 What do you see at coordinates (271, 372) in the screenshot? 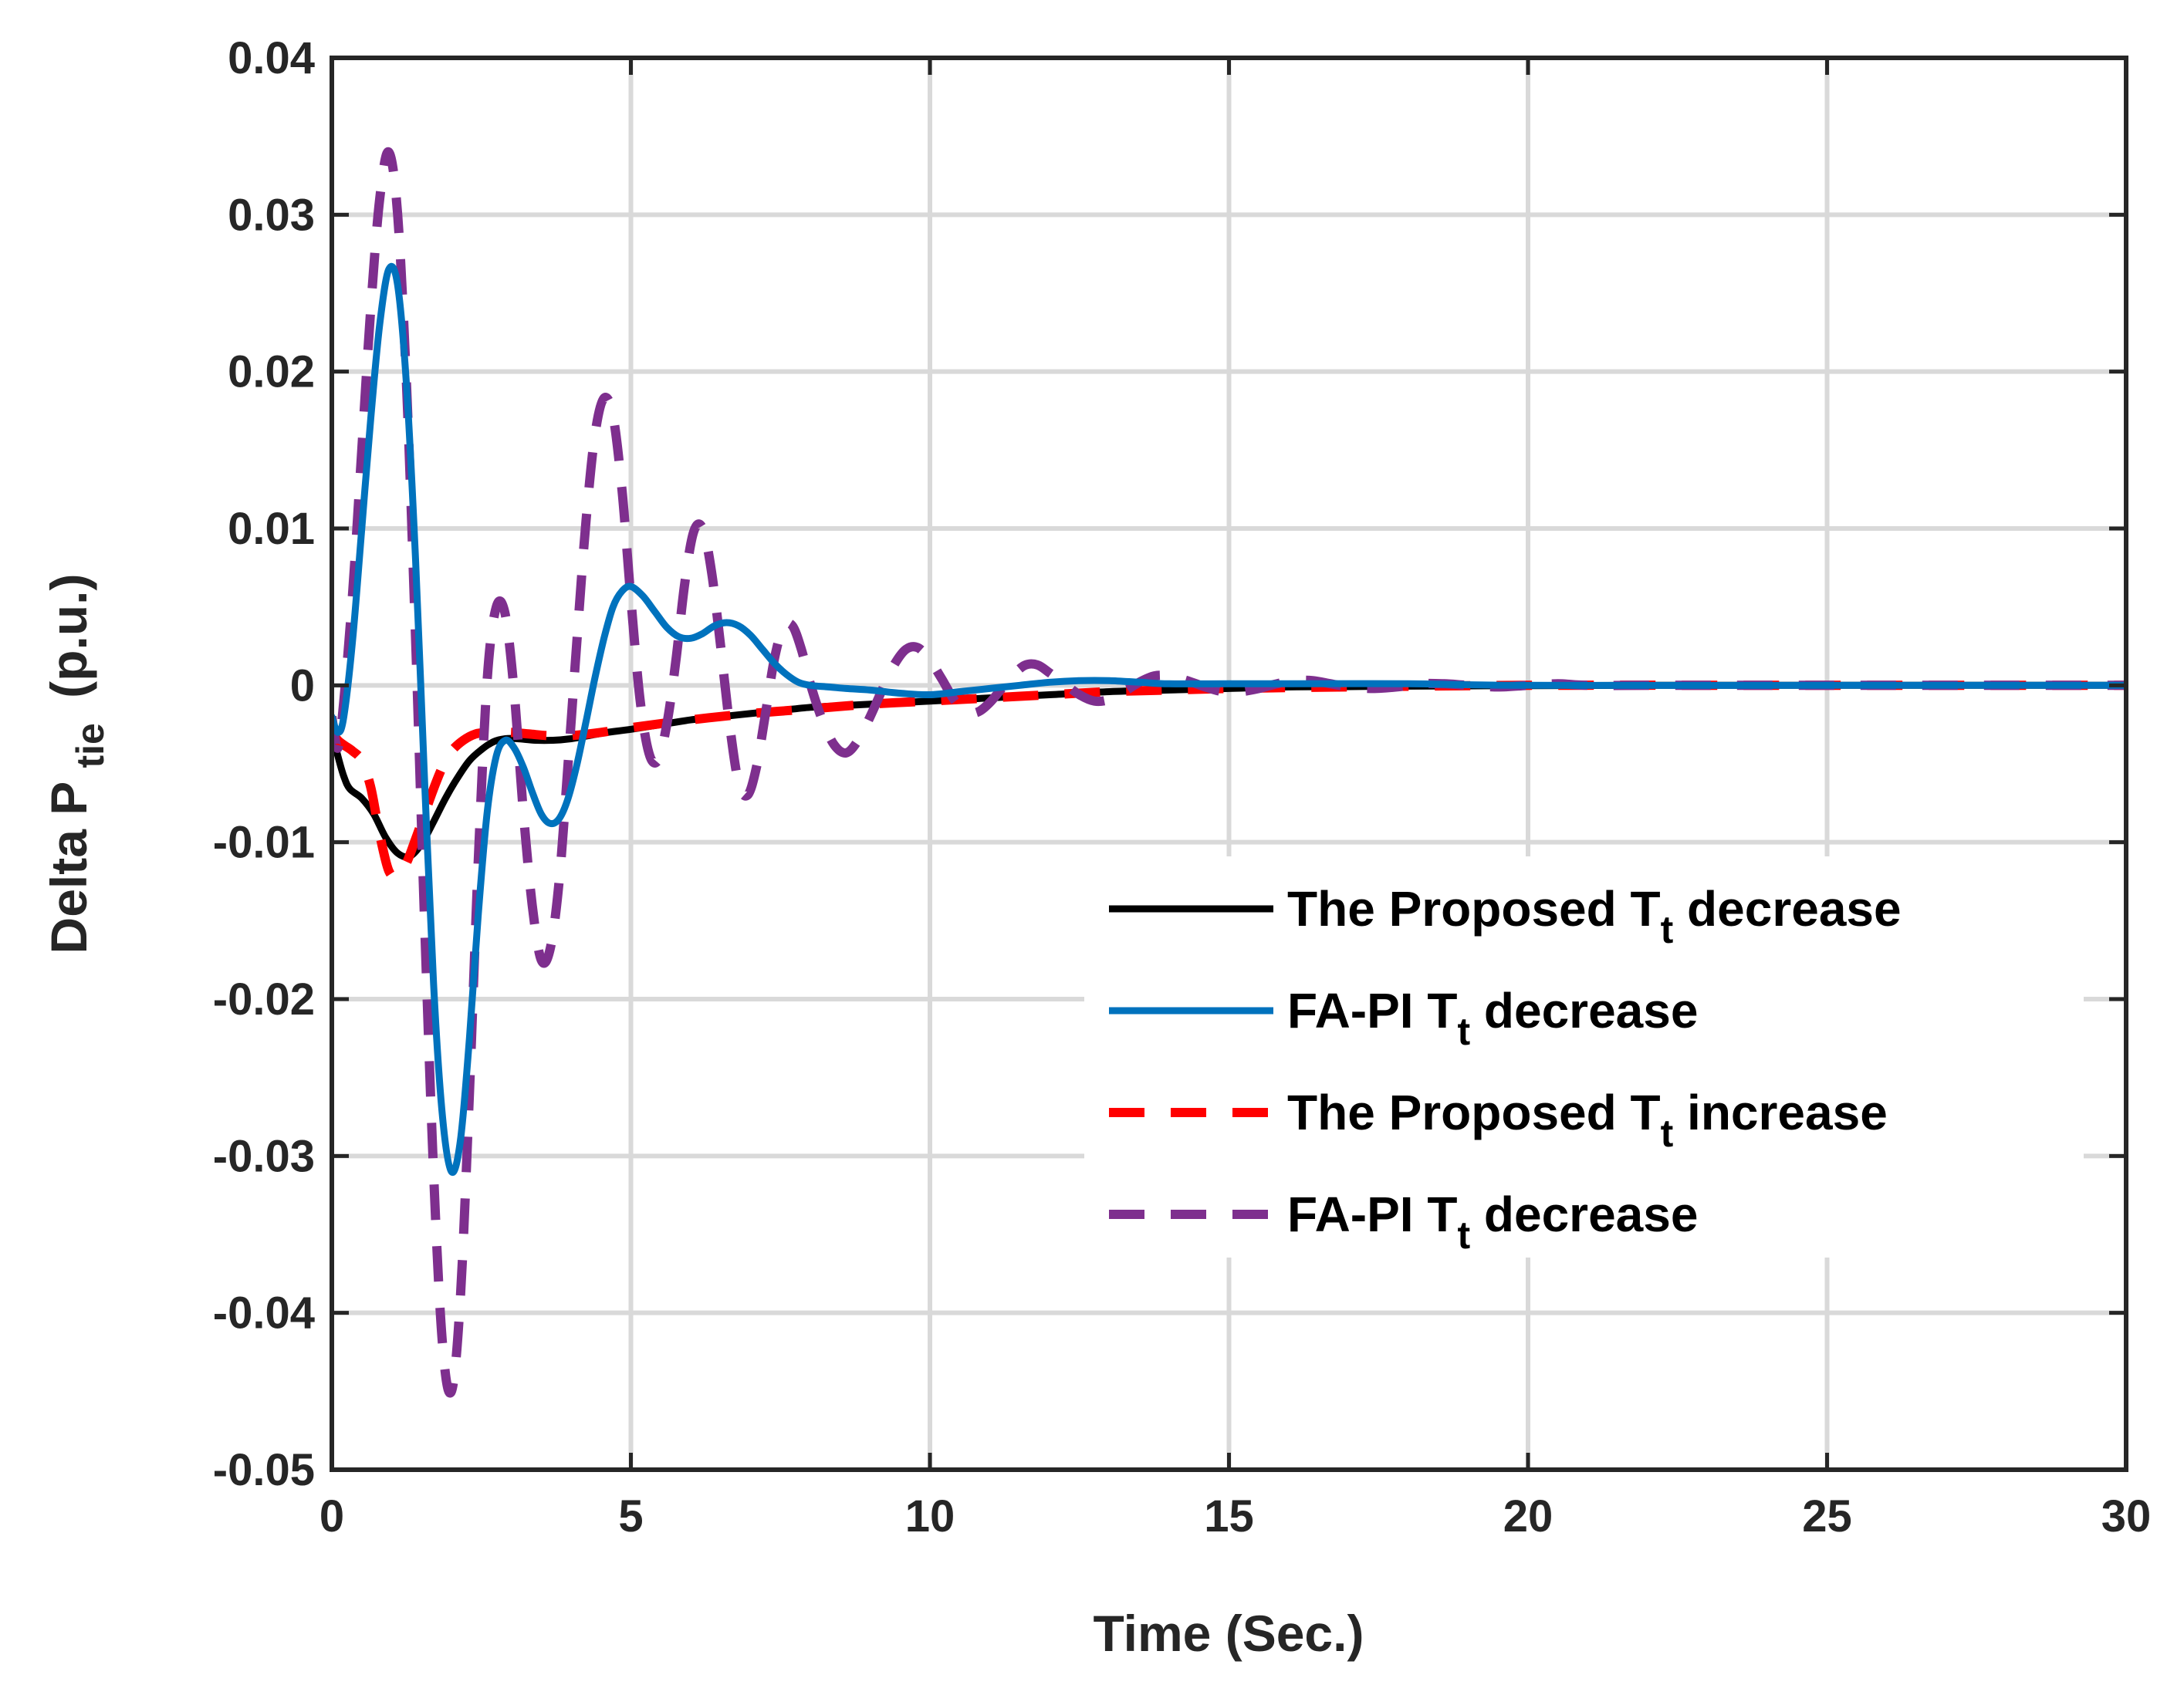
I see `y-tick-label: 0.02` at bounding box center [271, 372].